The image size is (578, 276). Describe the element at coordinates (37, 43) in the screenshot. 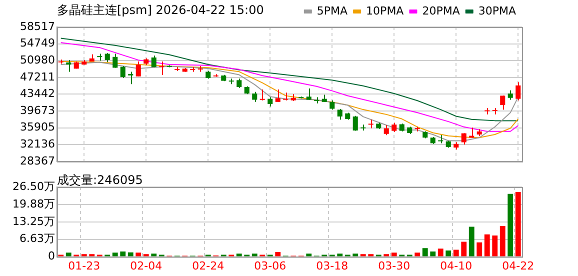

I see `y-tick-label: 54749` at that location.